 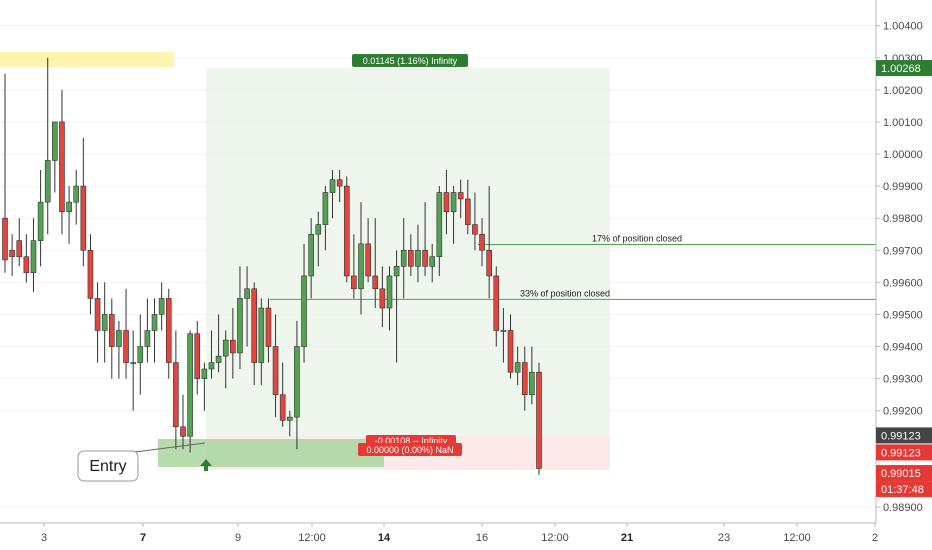 What do you see at coordinates (565, 293) in the screenshot?
I see `partial-close-label-33: 33% of position closed` at bounding box center [565, 293].